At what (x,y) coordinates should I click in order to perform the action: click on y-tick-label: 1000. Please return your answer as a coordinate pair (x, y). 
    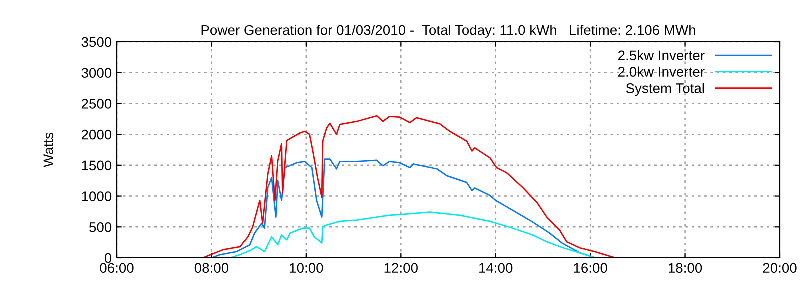
    Looking at the image, I should click on (97, 197).